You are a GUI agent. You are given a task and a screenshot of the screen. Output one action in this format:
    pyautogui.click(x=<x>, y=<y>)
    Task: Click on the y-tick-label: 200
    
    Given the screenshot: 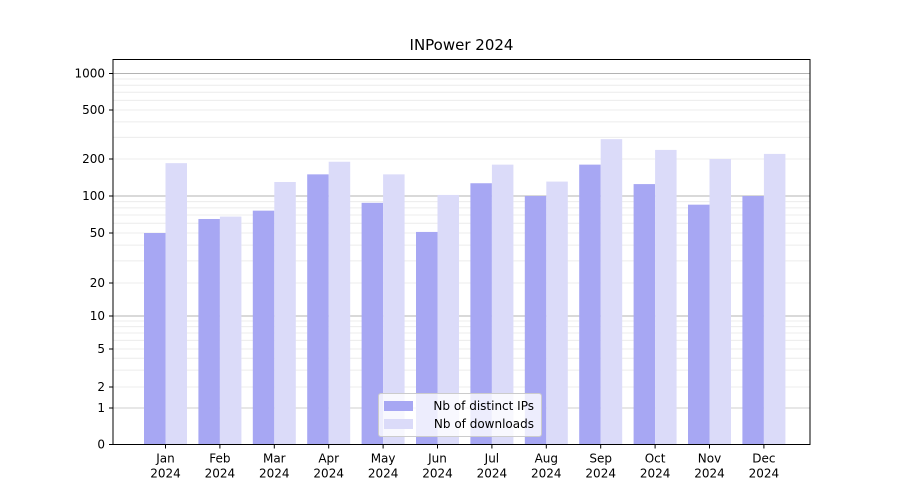 What is the action you would take?
    pyautogui.click(x=93, y=159)
    